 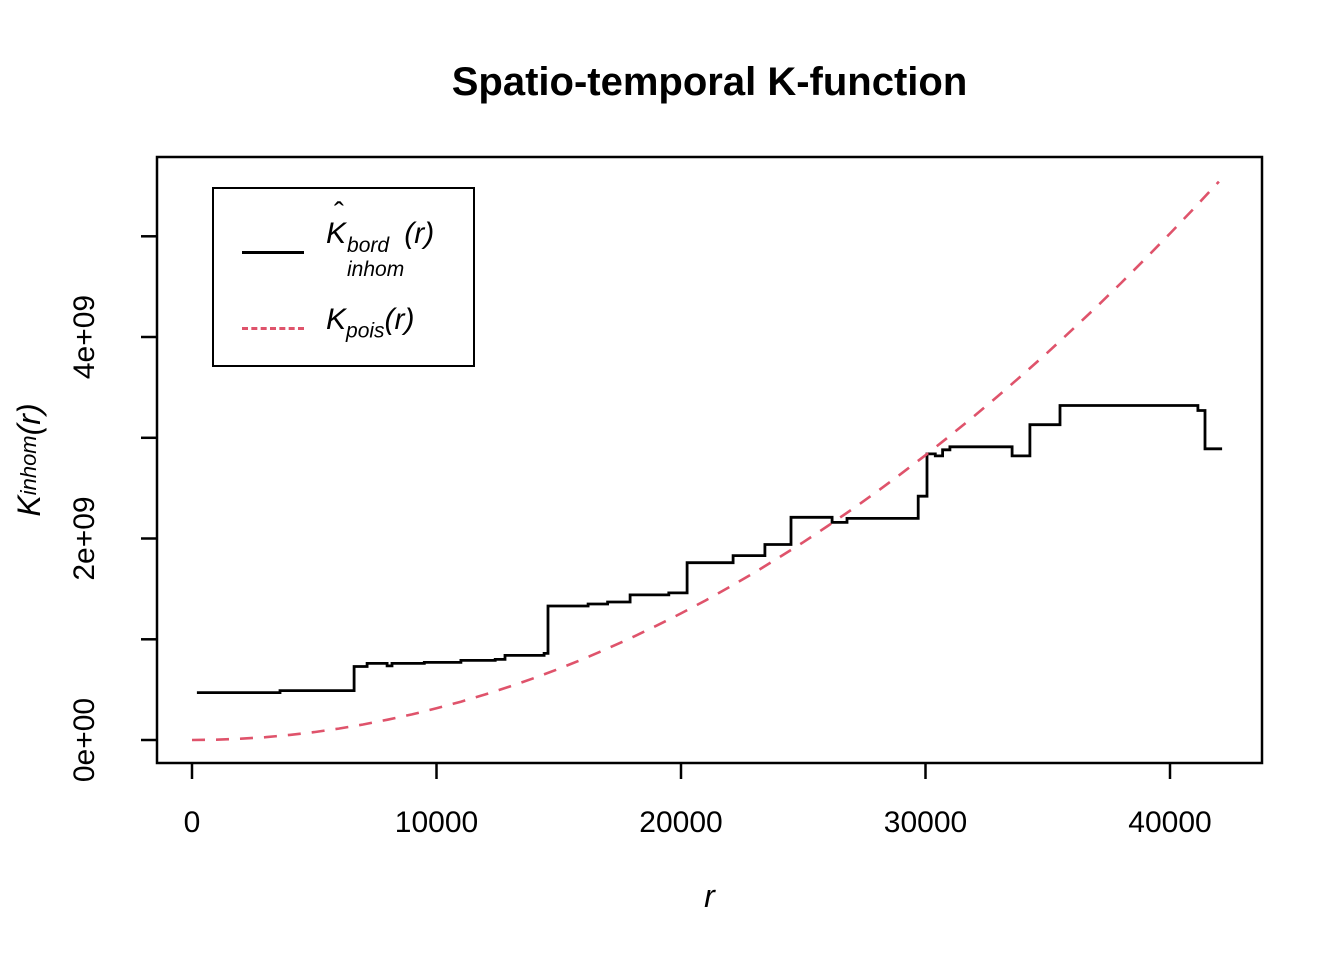 I want to click on x-tick-label: 10000, so click(x=436, y=822).